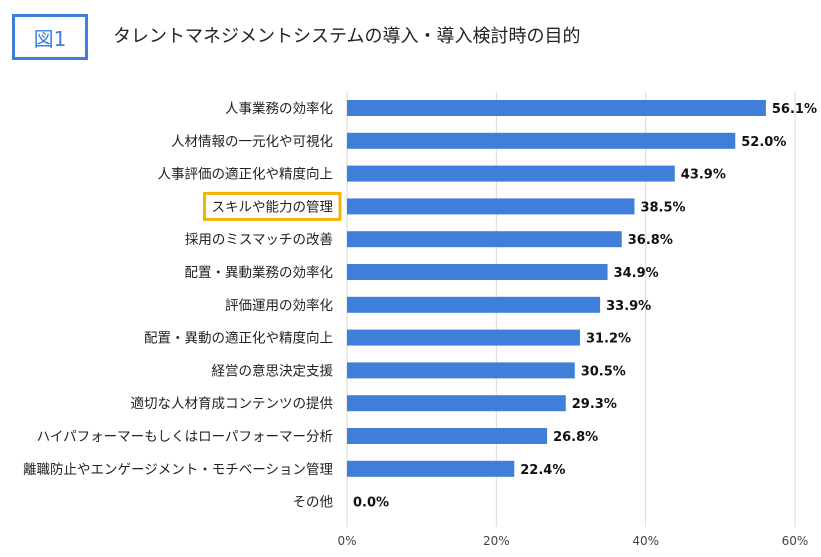  I want to click on value-label: 31.2%, so click(608, 339).